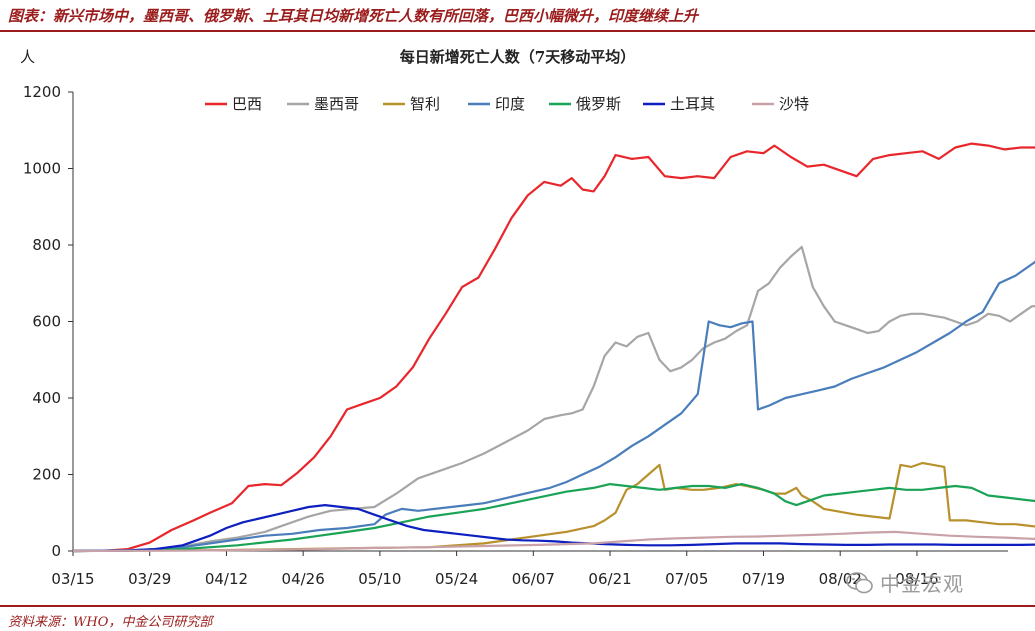  What do you see at coordinates (517, 618) in the screenshot?
I see `figure-footer: 资料来源：WHO，中金公司研究部` at bounding box center [517, 618].